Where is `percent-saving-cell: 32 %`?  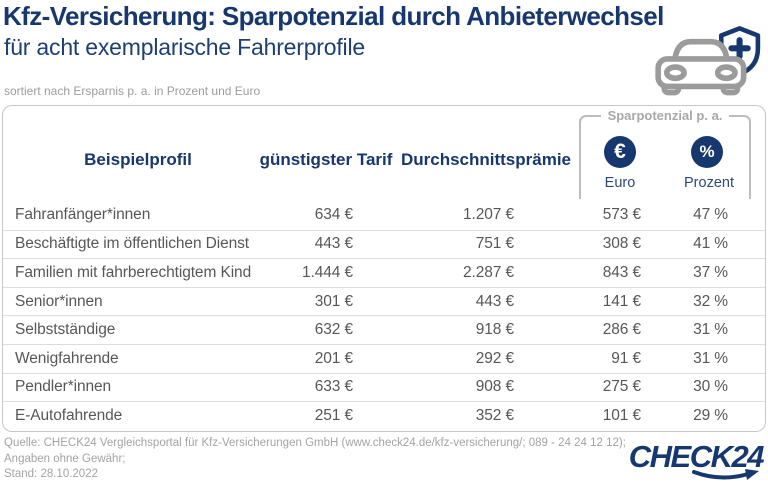
percent-saving-cell: 32 % is located at coordinates (710, 301).